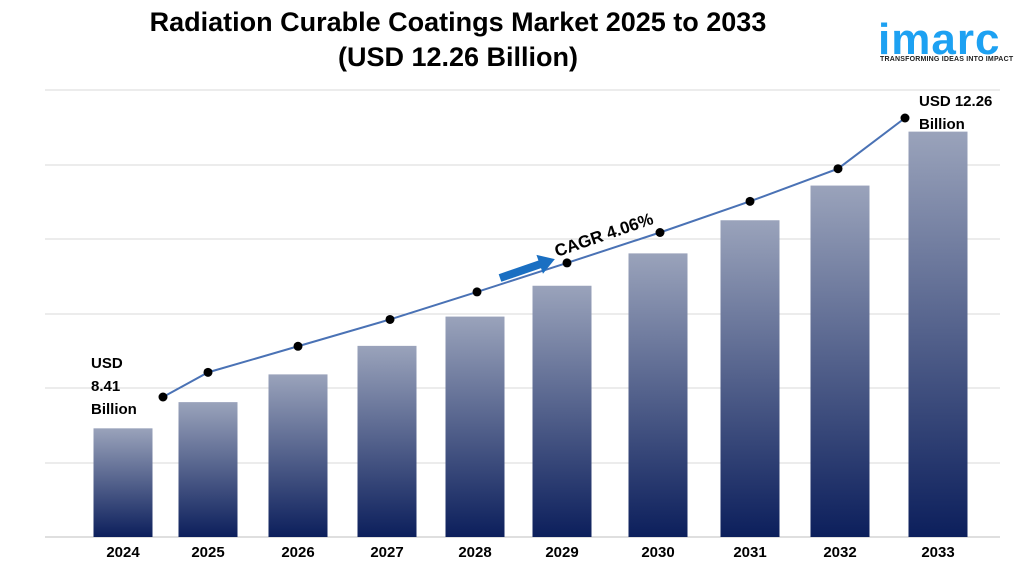 The height and width of the screenshot is (576, 1024). I want to click on bar-2029, so click(562, 411).